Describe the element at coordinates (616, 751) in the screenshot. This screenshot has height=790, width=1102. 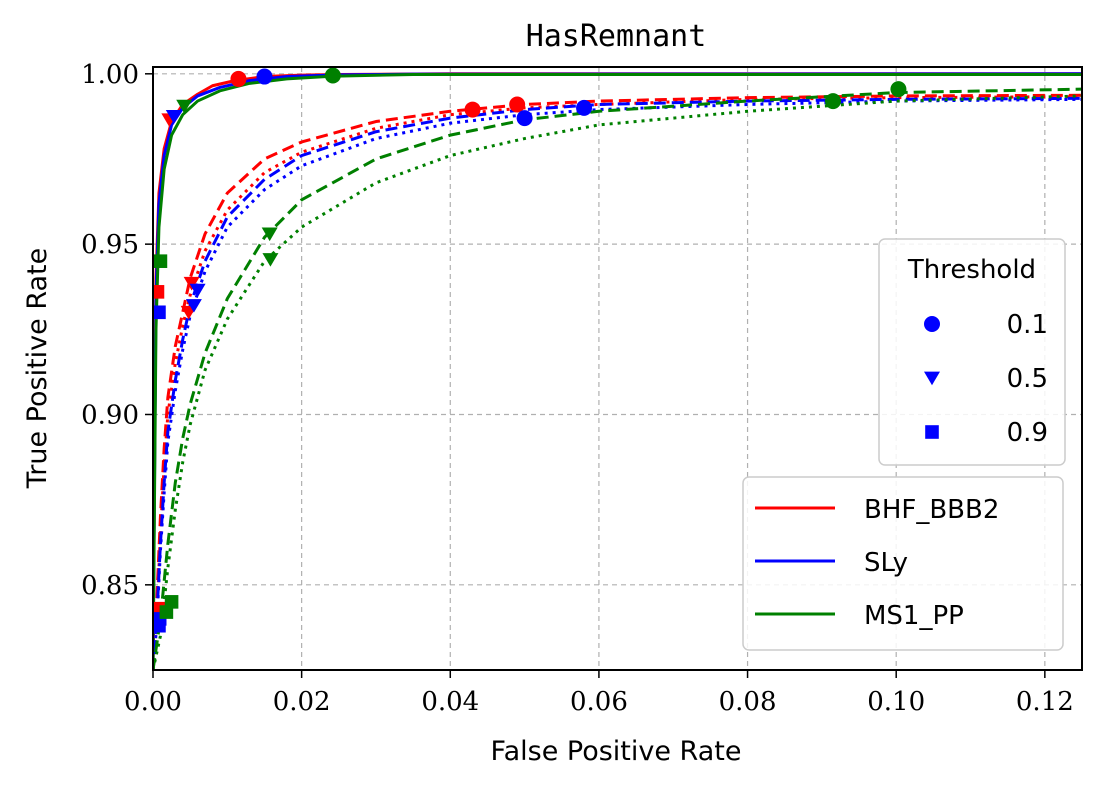
I see `x-axis-label: False Positive Rate` at that location.